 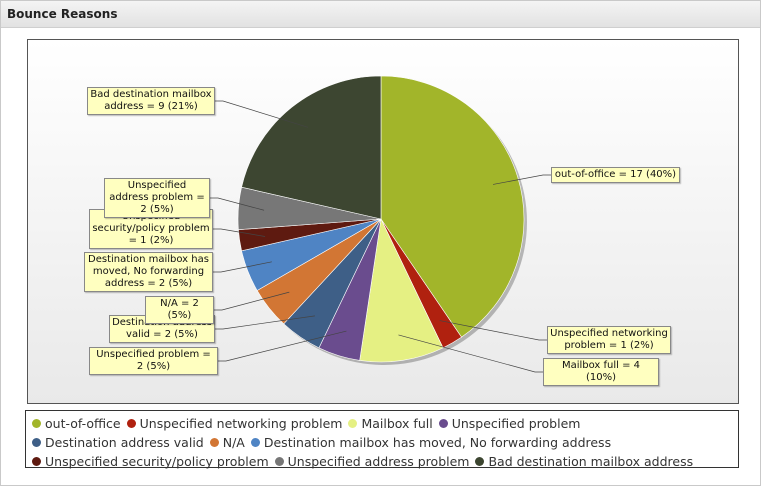 I want to click on legend-label: N/A, so click(x=233, y=442).